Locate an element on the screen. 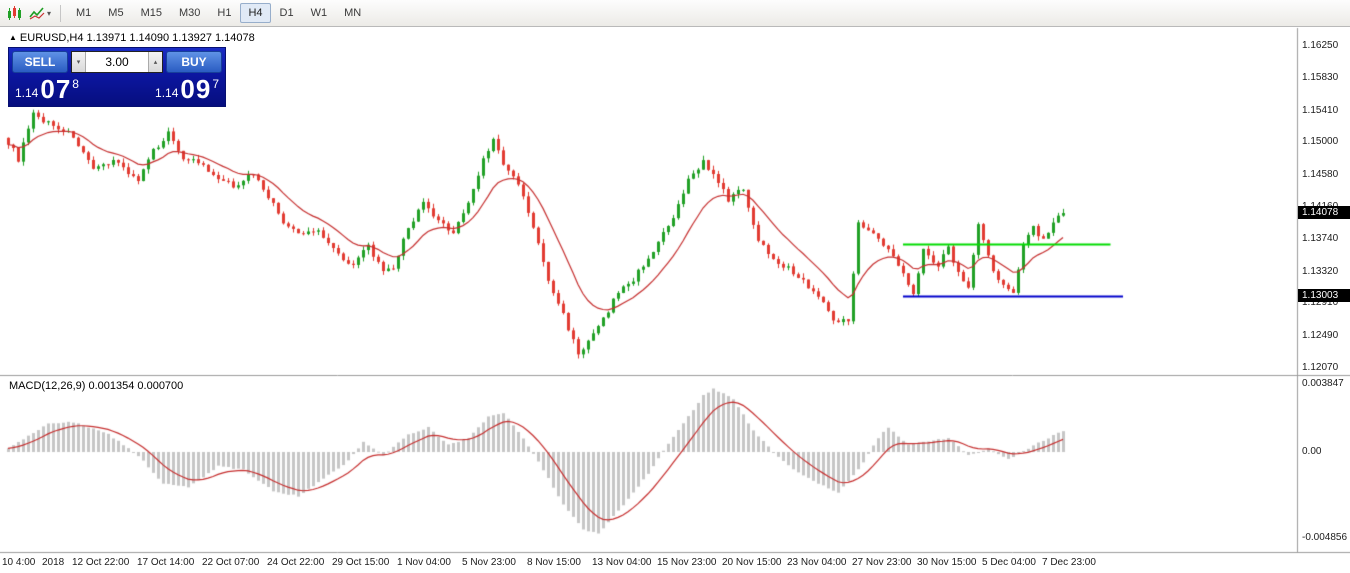 The height and width of the screenshot is (573, 1350). timeframe-button-w1: W1 is located at coordinates (319, 13).